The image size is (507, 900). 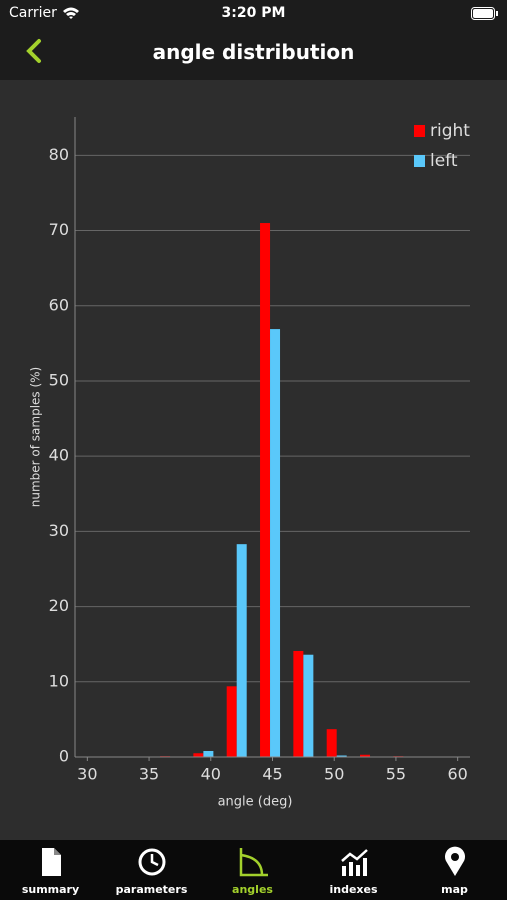 I want to click on carrier: Carrier, so click(x=33, y=13).